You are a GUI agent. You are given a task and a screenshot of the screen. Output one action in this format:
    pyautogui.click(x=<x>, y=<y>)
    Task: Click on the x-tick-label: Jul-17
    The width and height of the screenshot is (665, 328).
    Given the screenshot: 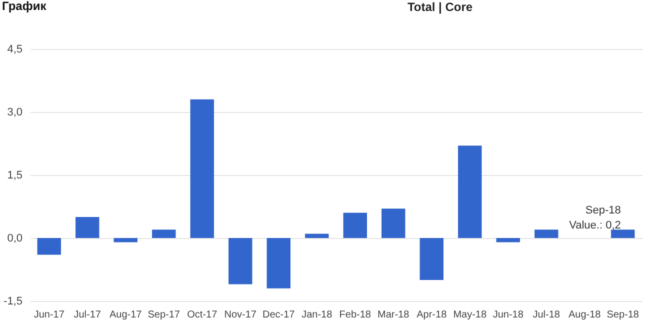 What is the action you would take?
    pyautogui.click(x=88, y=315)
    